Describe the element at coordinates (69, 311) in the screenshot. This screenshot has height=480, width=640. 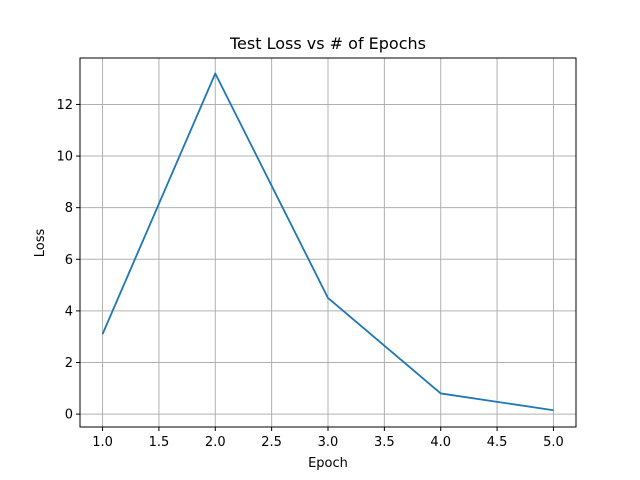
I see `y-tick-label: 4` at that location.